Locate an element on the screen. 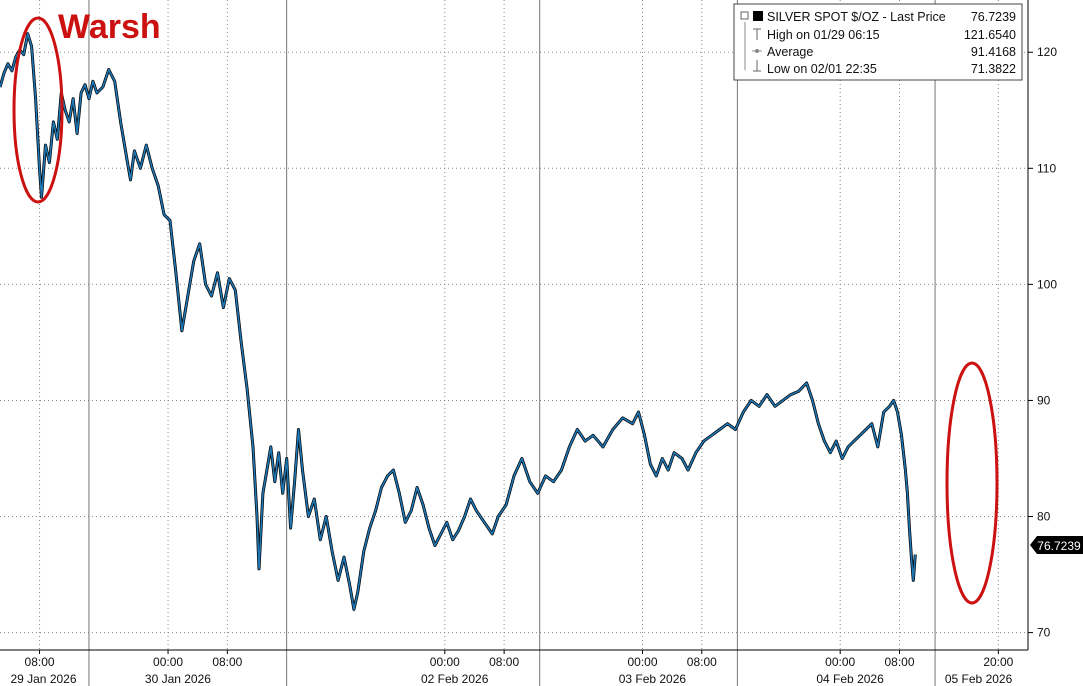 The width and height of the screenshot is (1083, 686). x-date-label: 05 Feb 2026 is located at coordinates (979, 679).